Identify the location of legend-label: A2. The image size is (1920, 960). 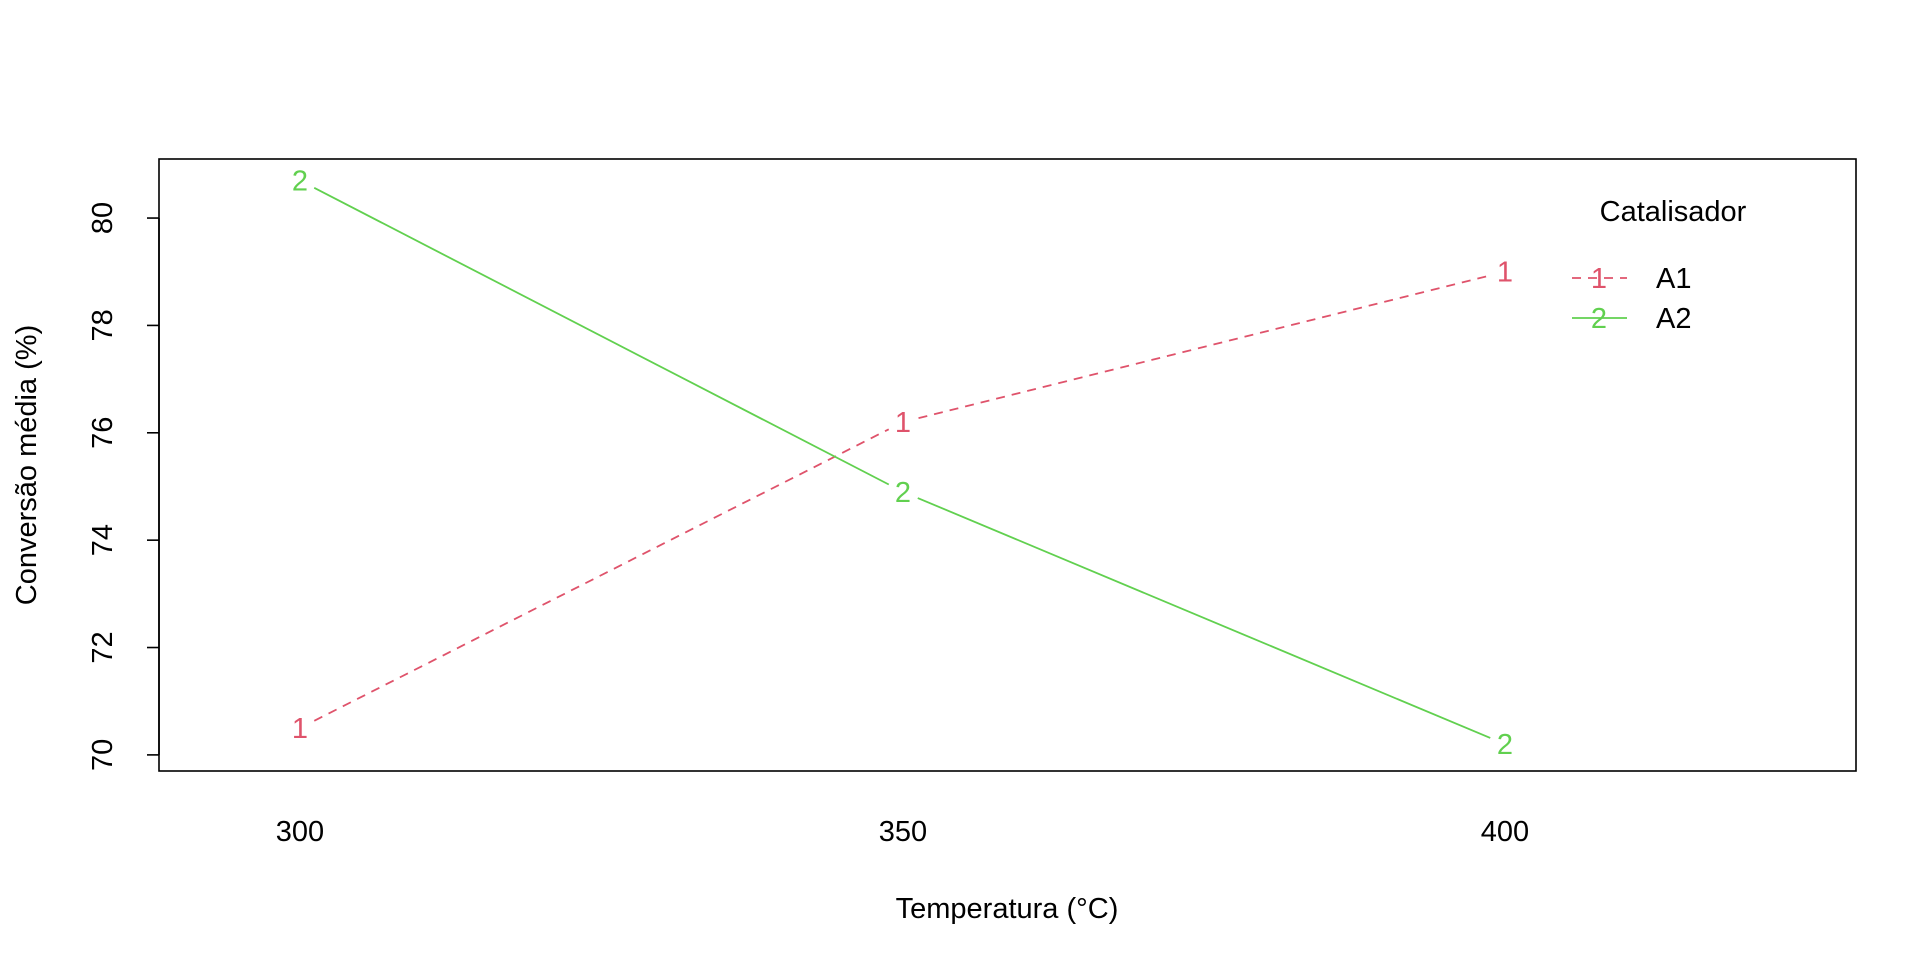
(1673, 319).